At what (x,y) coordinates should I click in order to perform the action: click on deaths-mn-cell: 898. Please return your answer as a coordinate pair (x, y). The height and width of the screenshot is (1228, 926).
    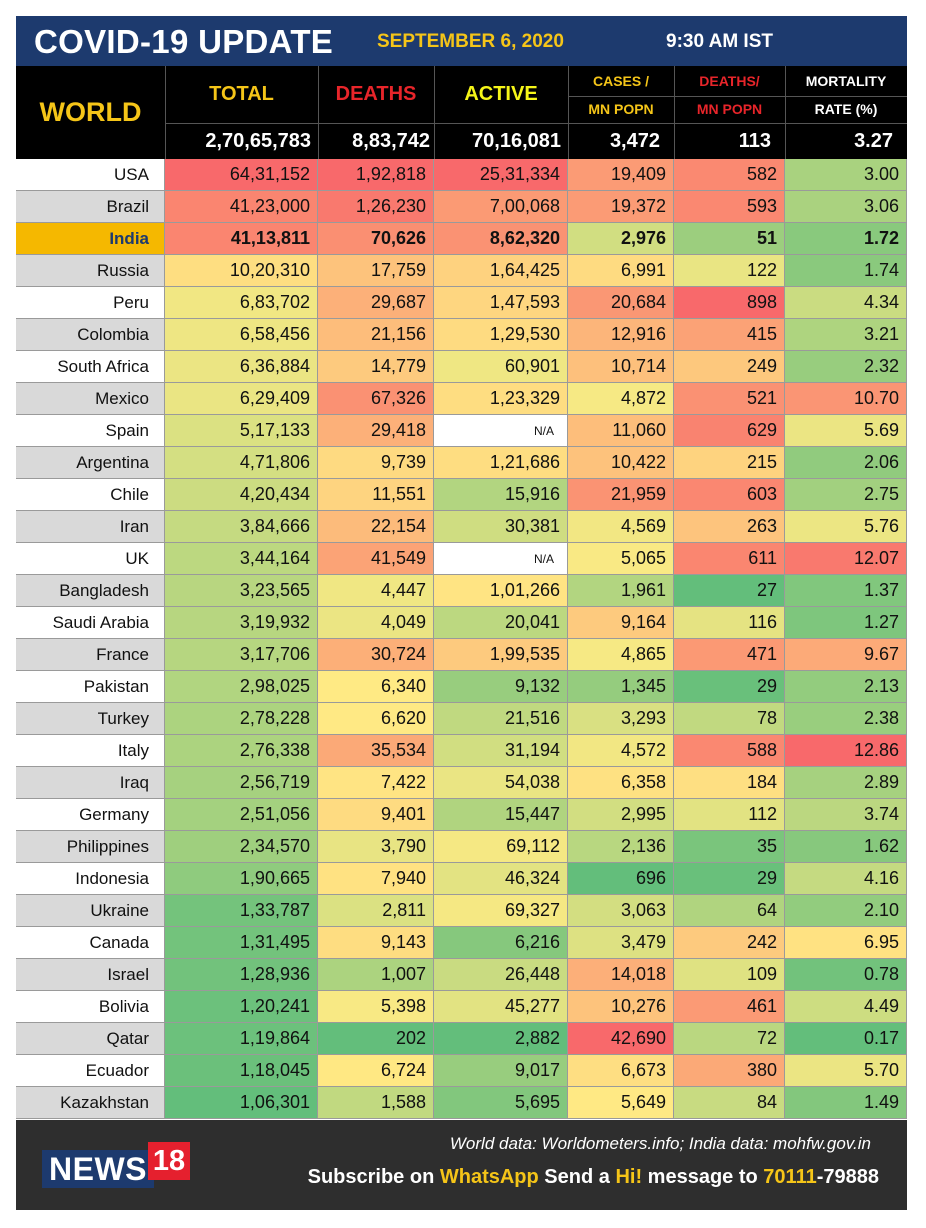
    Looking at the image, I should click on (729, 303).